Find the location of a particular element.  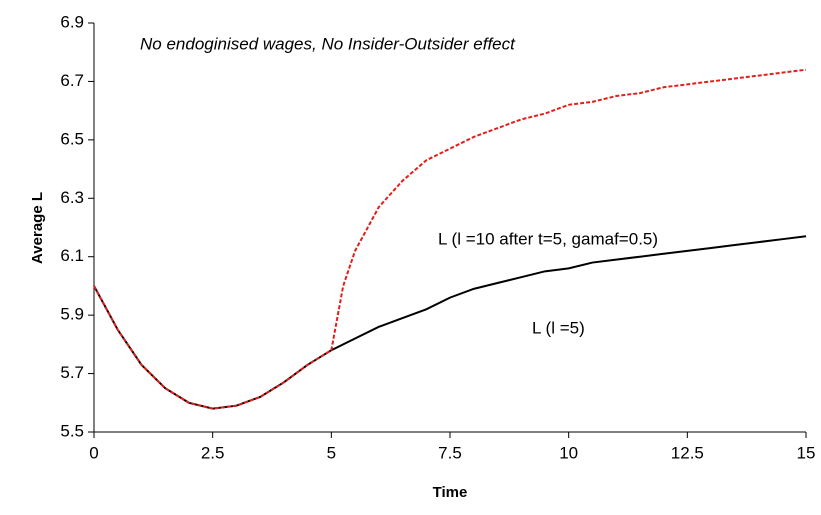

y-tick-label: 5.9 is located at coordinates (72, 314).